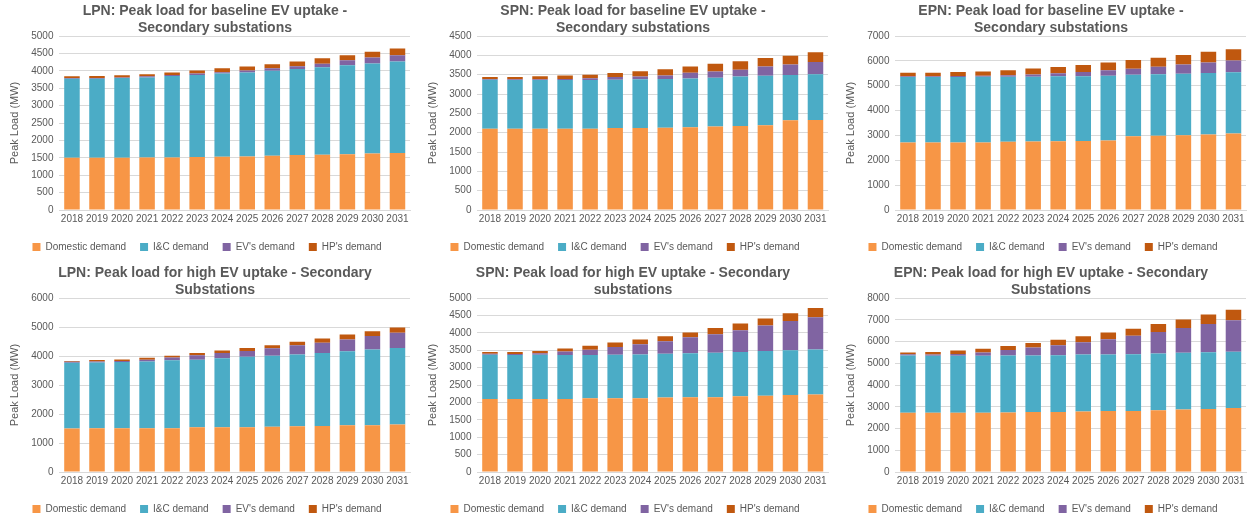  I want to click on chart-title: LPN: Peak load for high EV uptake - Secondary Substations, so click(215, 280).